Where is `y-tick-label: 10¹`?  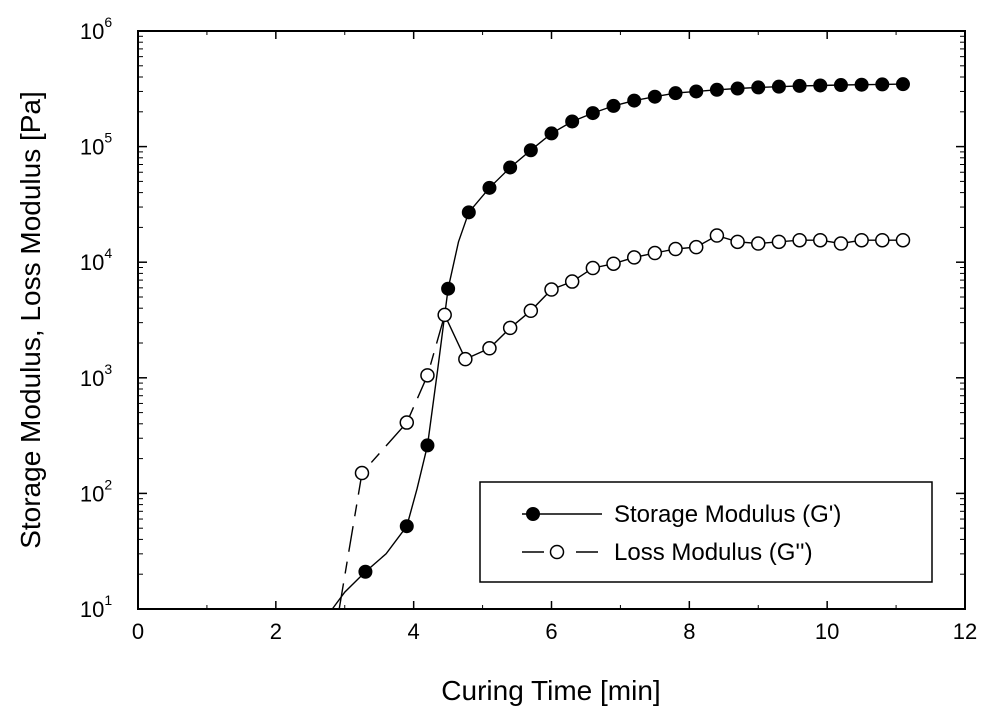
y-tick-label: 10¹ is located at coordinates (96, 607).